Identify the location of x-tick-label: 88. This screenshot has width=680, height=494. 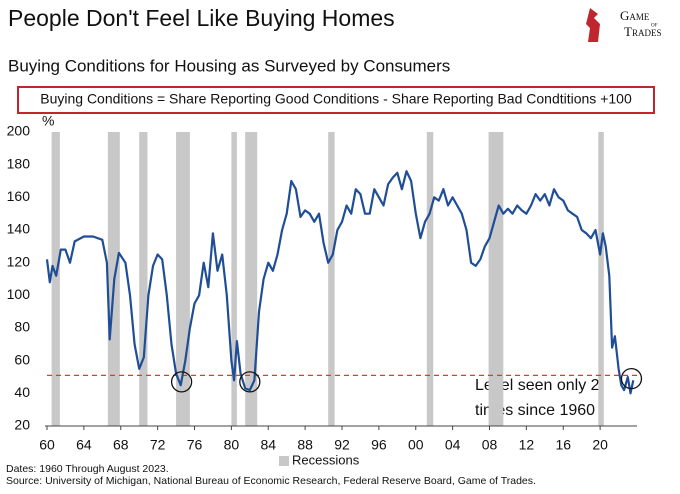
(305, 445).